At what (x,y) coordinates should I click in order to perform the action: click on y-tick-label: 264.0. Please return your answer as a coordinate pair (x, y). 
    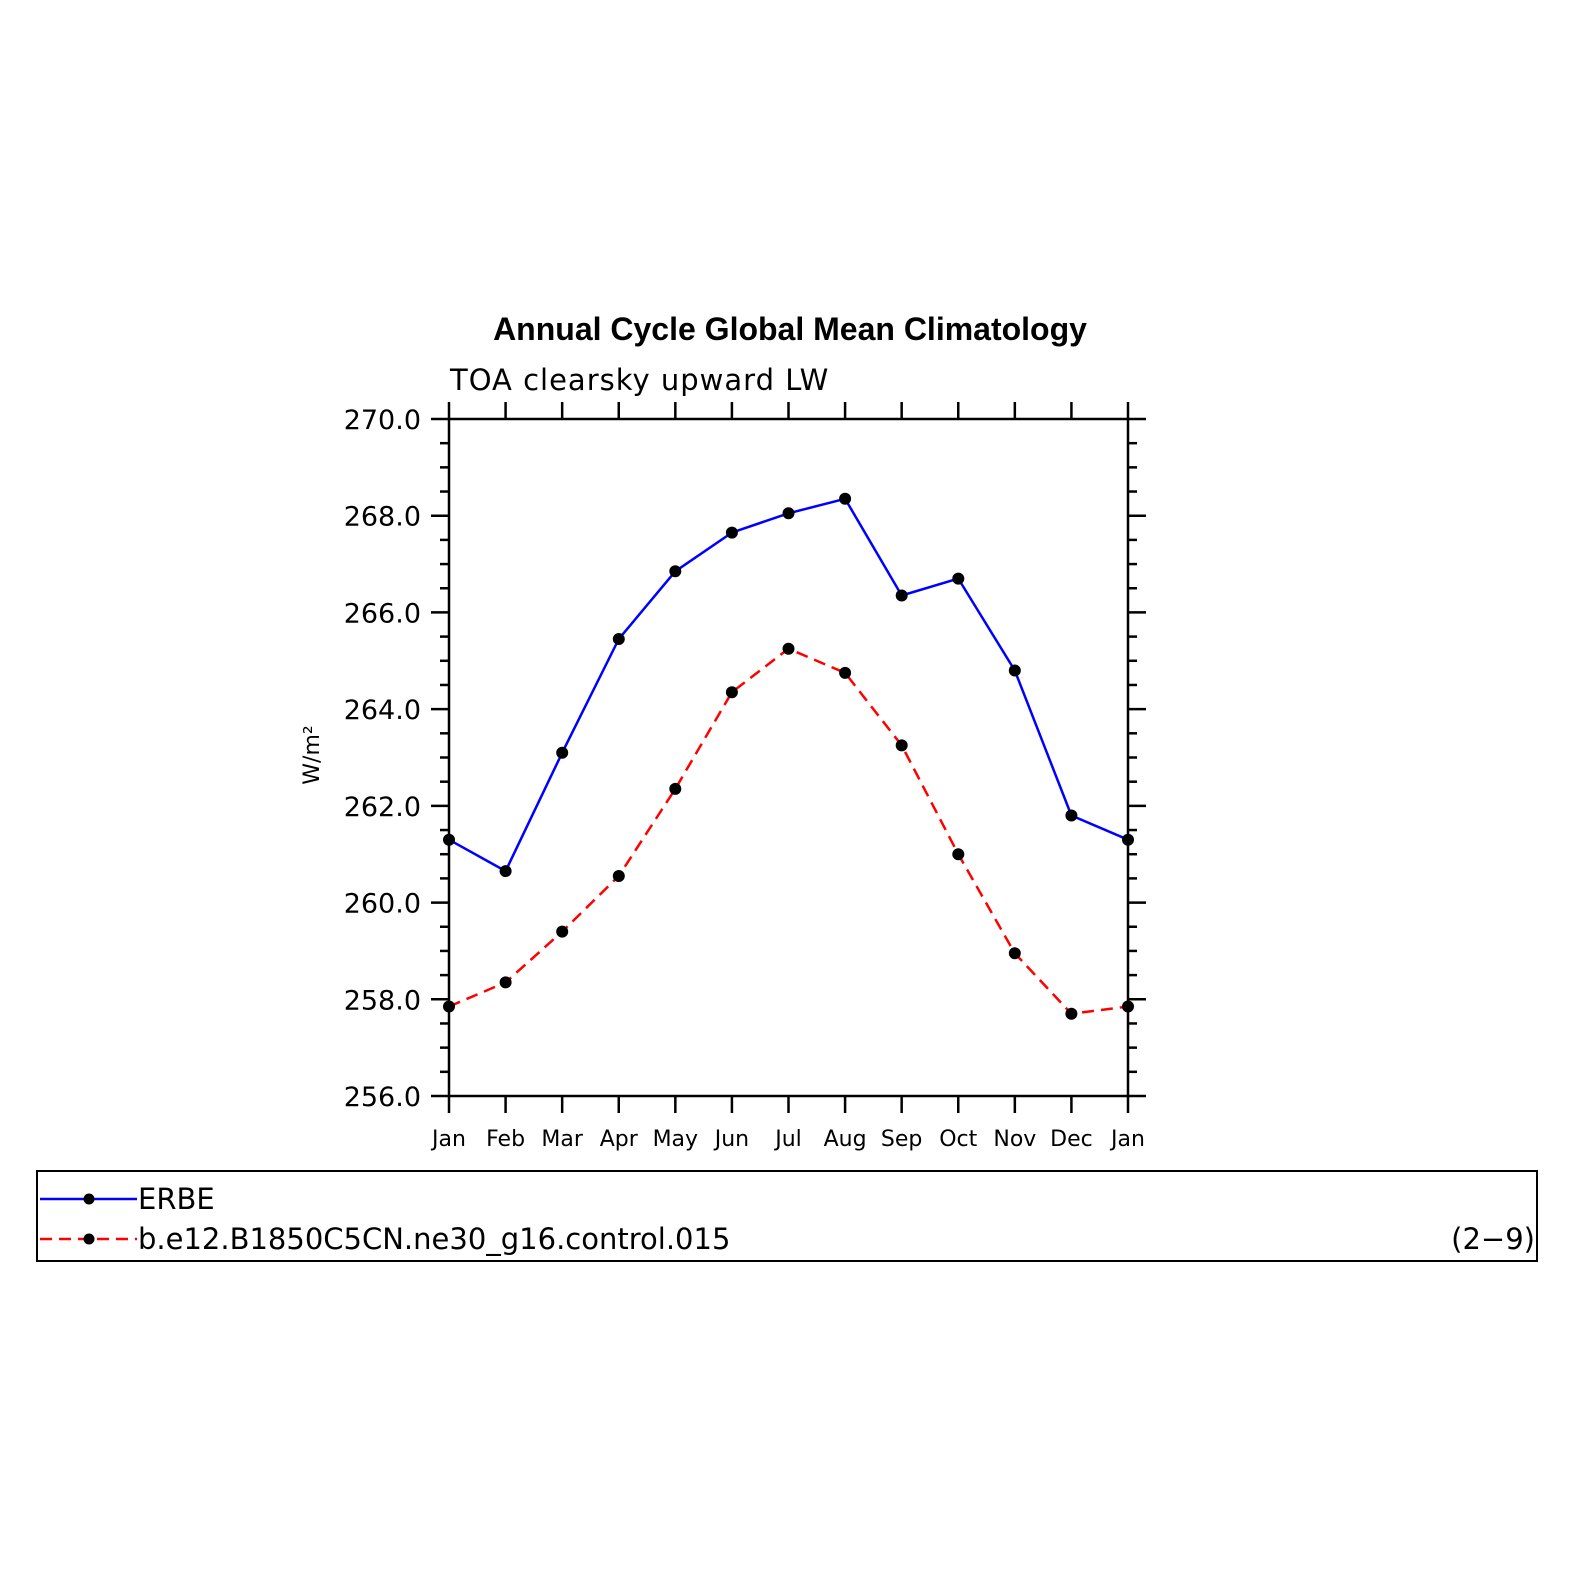
    Looking at the image, I should click on (382, 710).